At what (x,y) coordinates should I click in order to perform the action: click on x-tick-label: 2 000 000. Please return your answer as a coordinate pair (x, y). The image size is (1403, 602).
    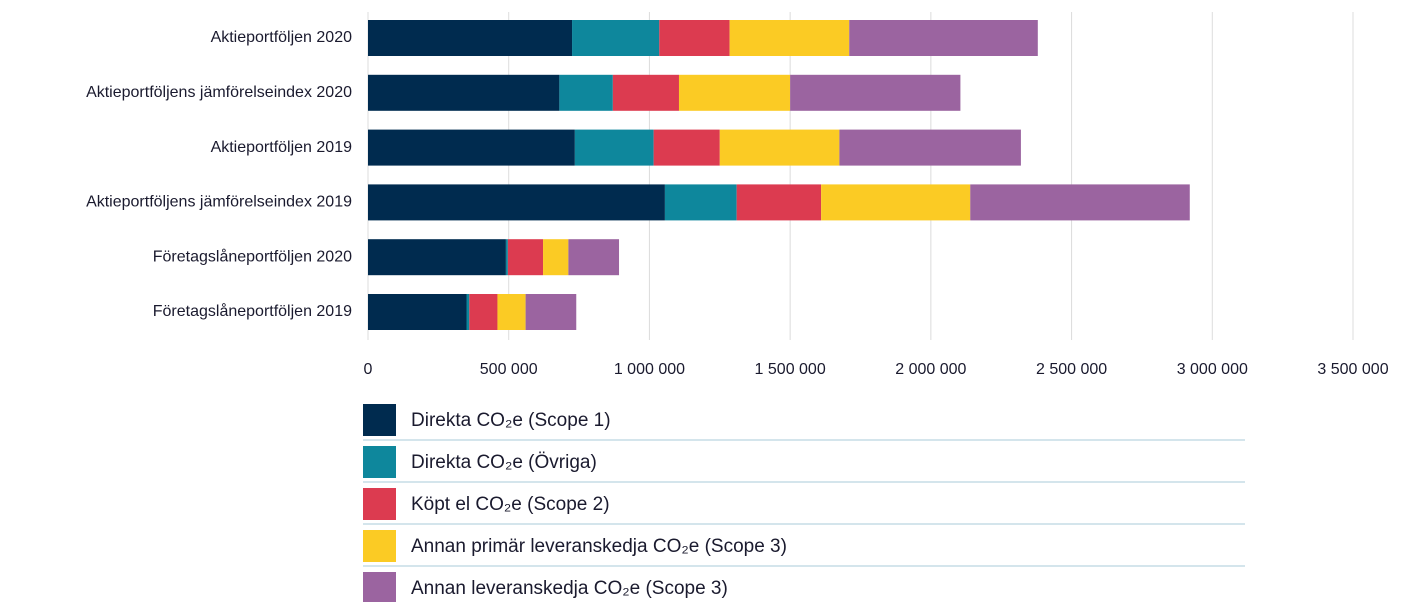
    Looking at the image, I should click on (930, 369).